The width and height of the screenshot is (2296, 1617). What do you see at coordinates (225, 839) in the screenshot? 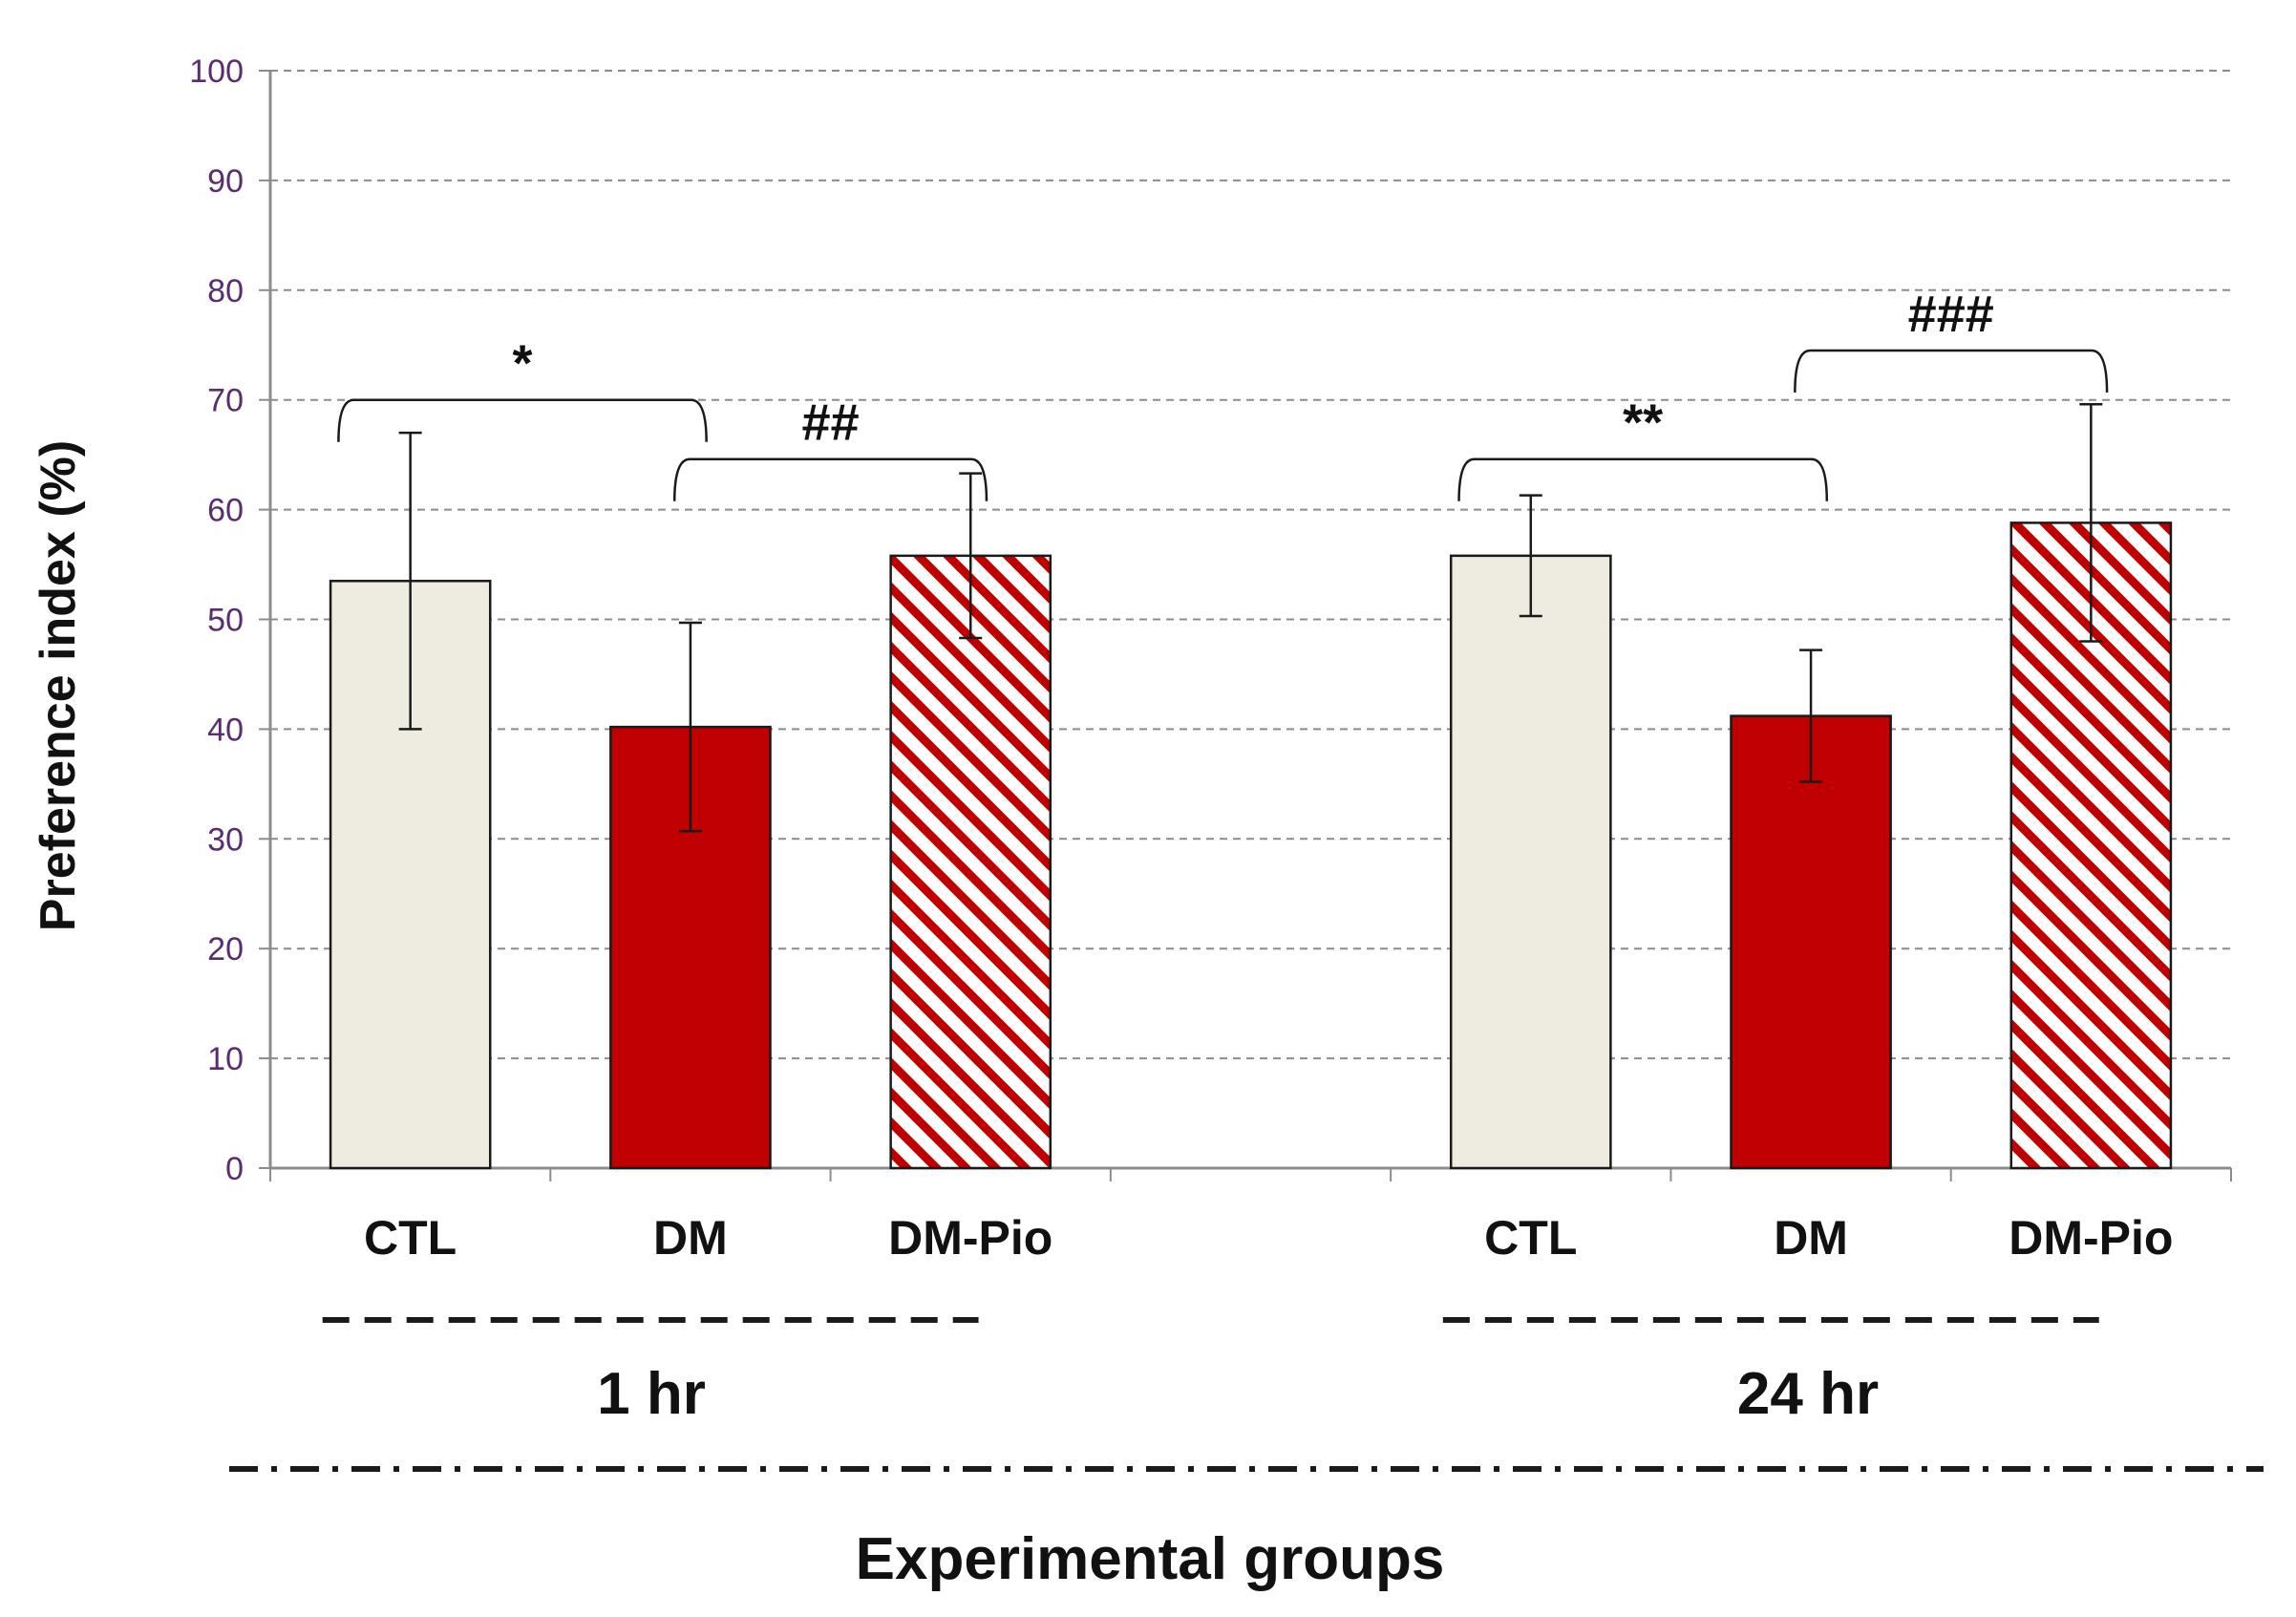
I see `y-tick-label: 30` at bounding box center [225, 839].